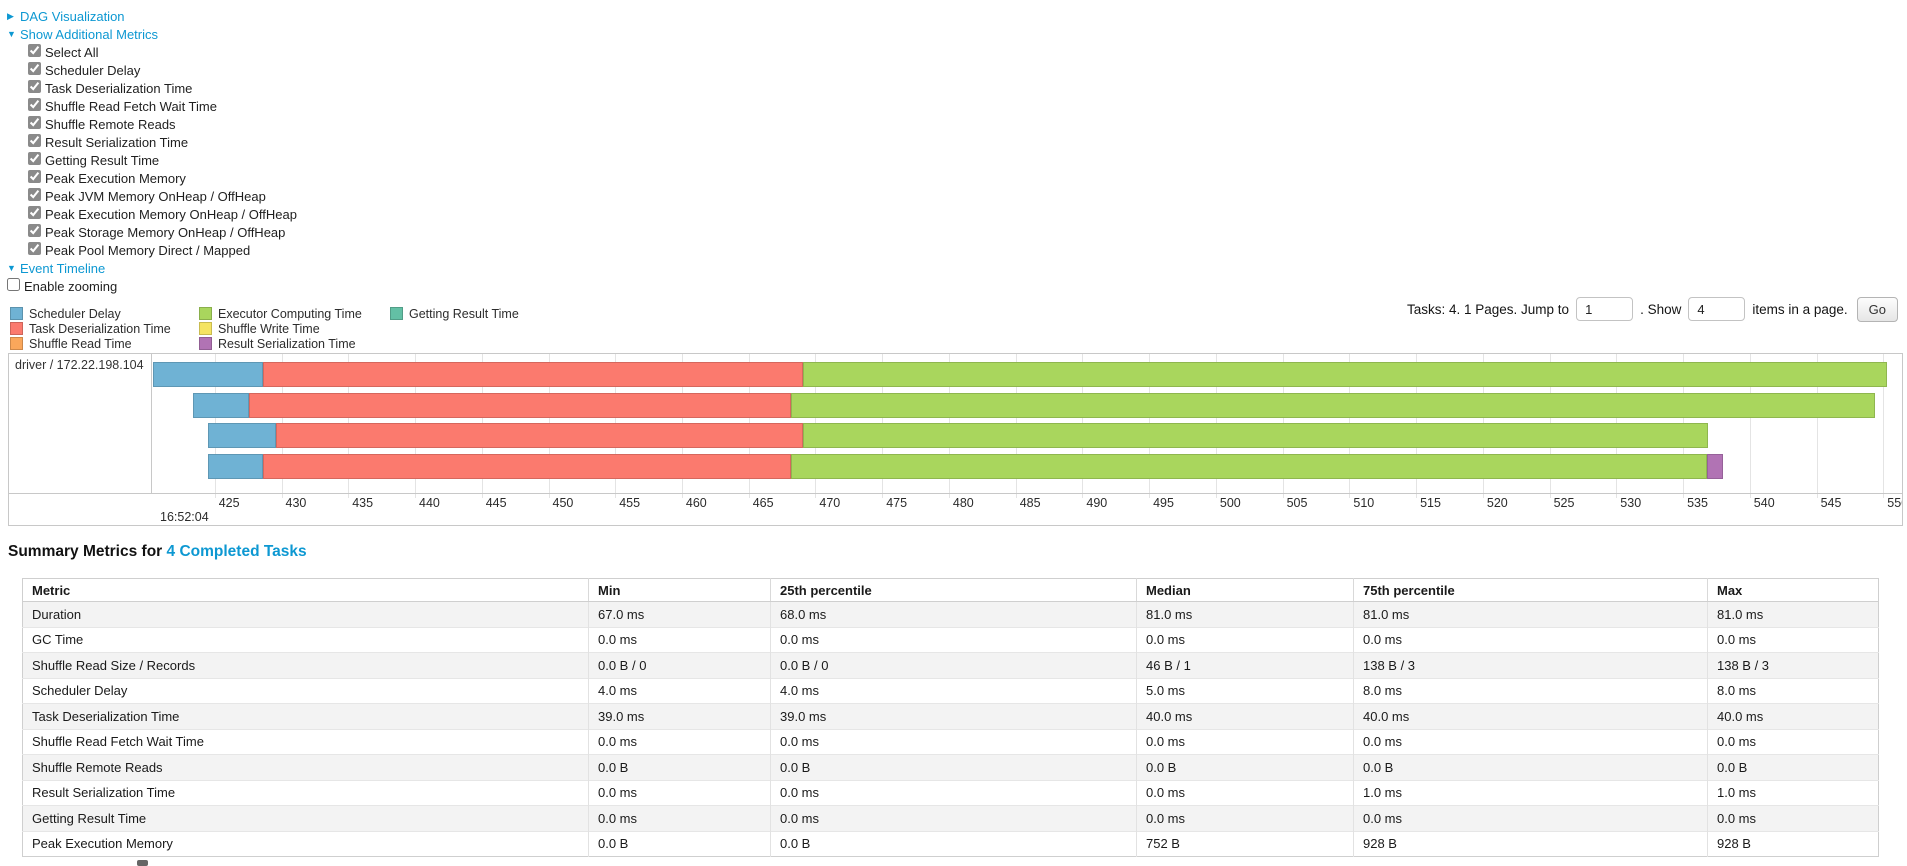 The width and height of the screenshot is (1907, 866). What do you see at coordinates (280, 313) in the screenshot?
I see `legend-item: Executor Computing Time` at bounding box center [280, 313].